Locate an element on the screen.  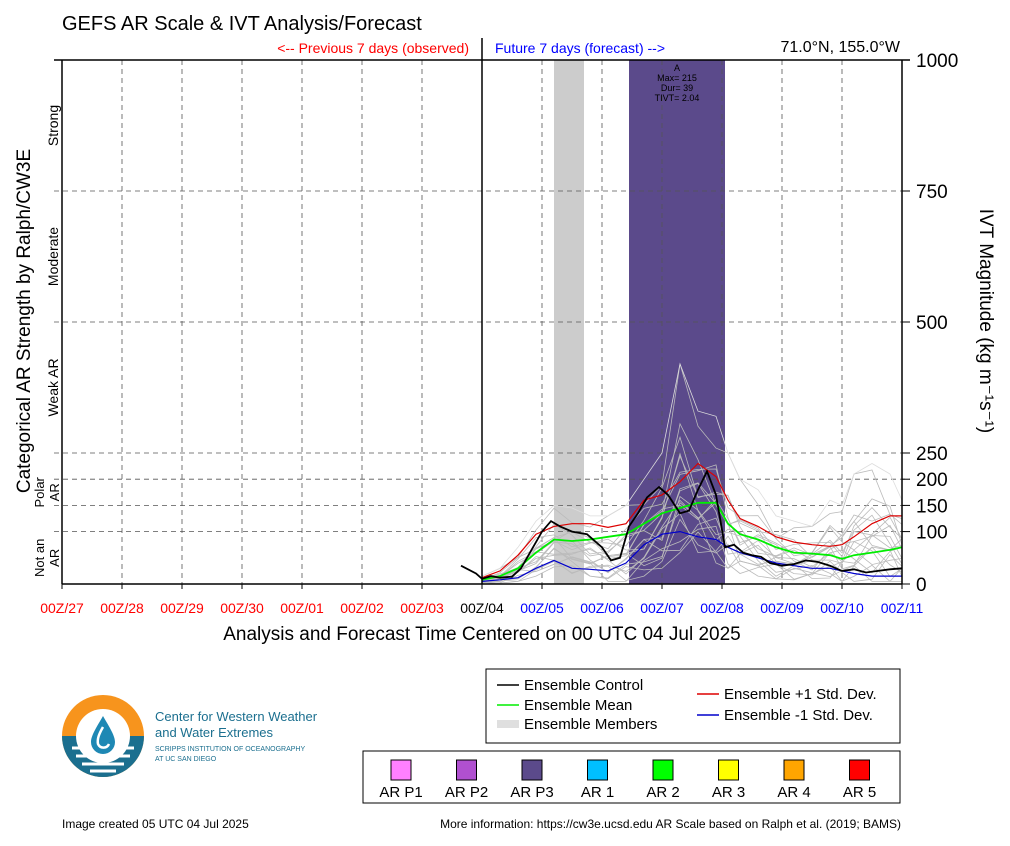
ar-scale-label-ar-2: AR 2 is located at coordinates (662, 792).